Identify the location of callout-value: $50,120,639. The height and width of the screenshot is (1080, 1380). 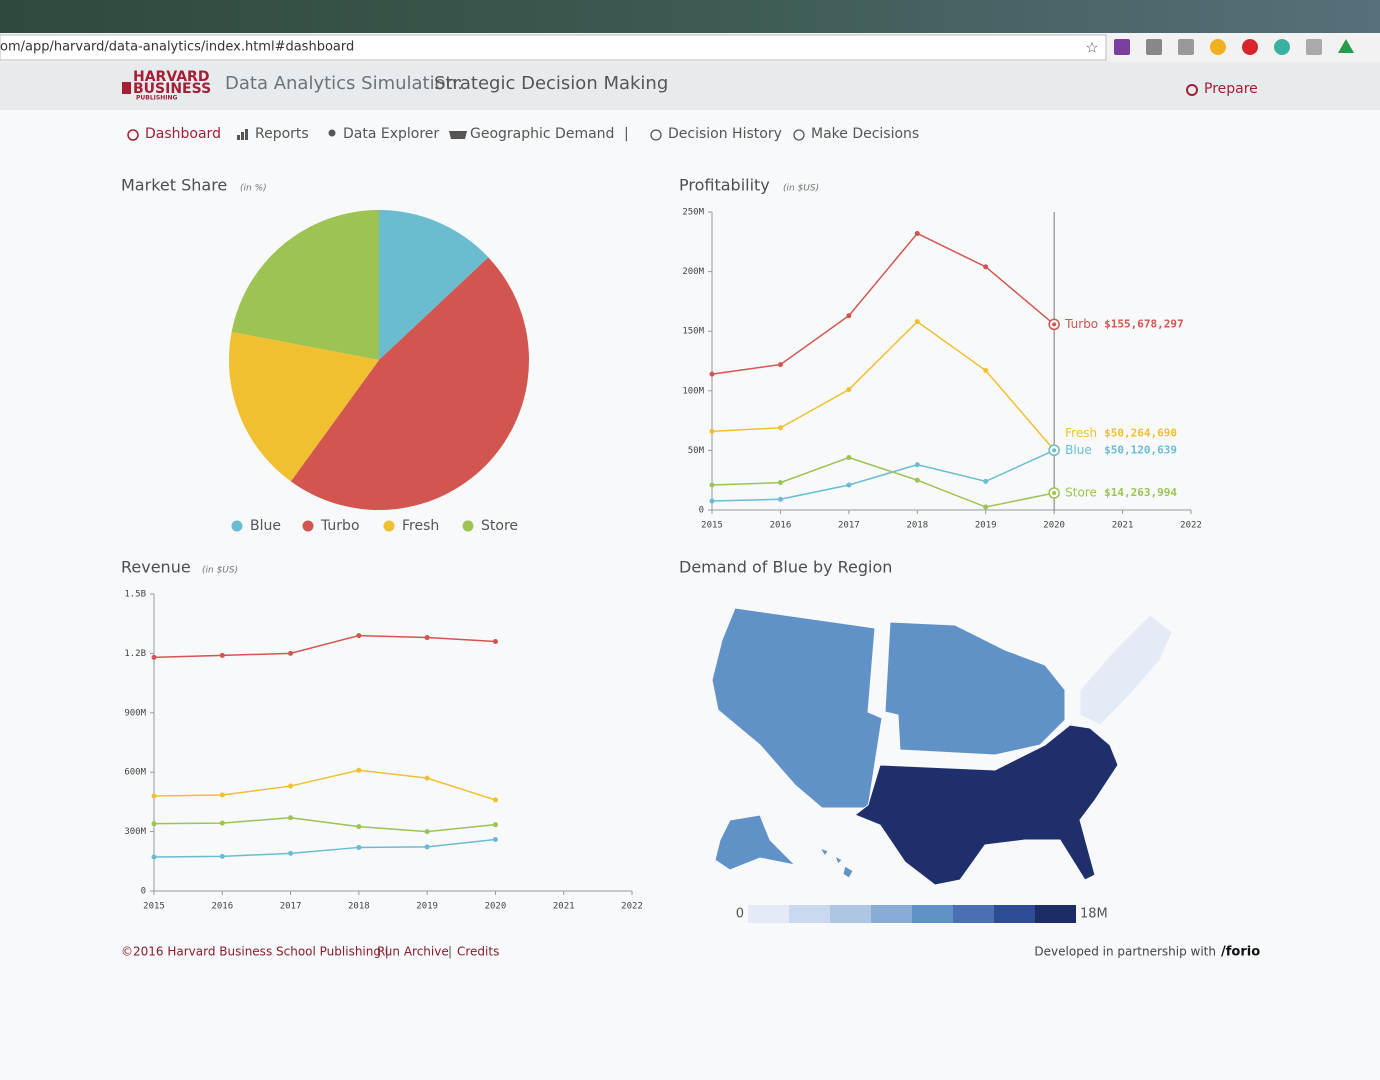
(1140, 449).